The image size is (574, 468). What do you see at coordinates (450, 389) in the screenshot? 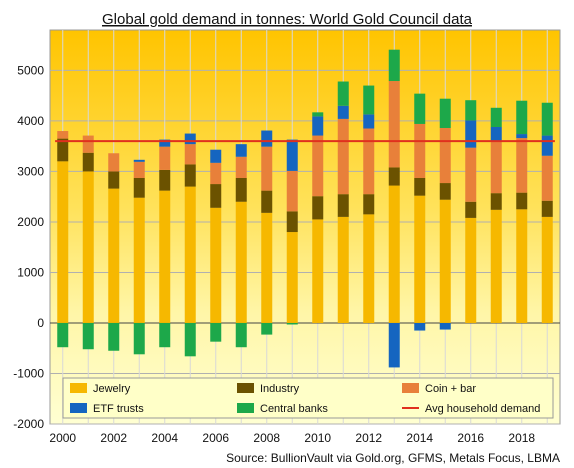
I see `legend-label: Coin + bar` at bounding box center [450, 389].